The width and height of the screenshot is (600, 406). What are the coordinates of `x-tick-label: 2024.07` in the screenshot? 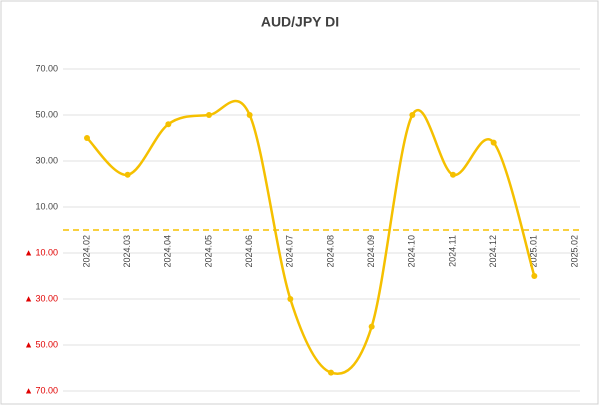 It's located at (290, 251).